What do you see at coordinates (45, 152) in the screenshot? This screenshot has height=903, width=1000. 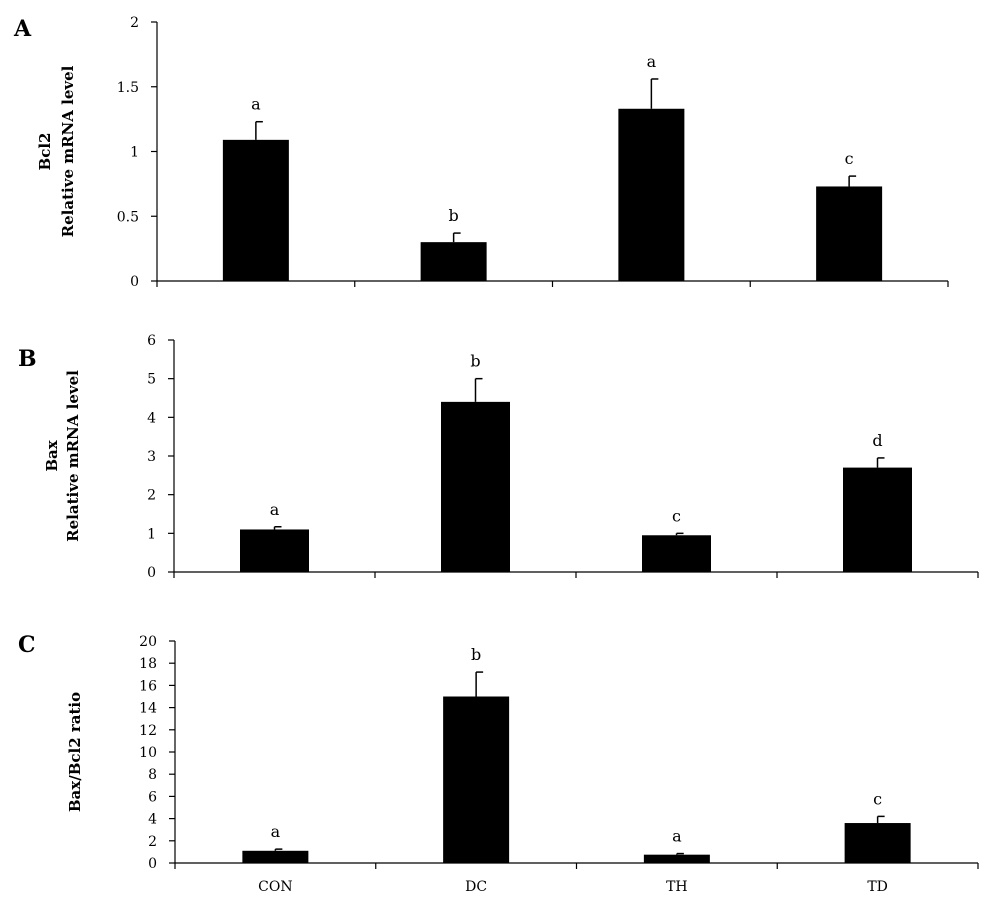 I see `y-axis-label: Bcl2` at bounding box center [45, 152].